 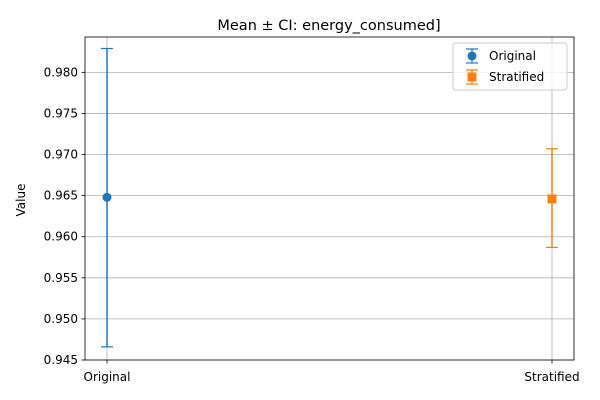 I want to click on y-tick-label: 0.950, so click(x=61, y=319).